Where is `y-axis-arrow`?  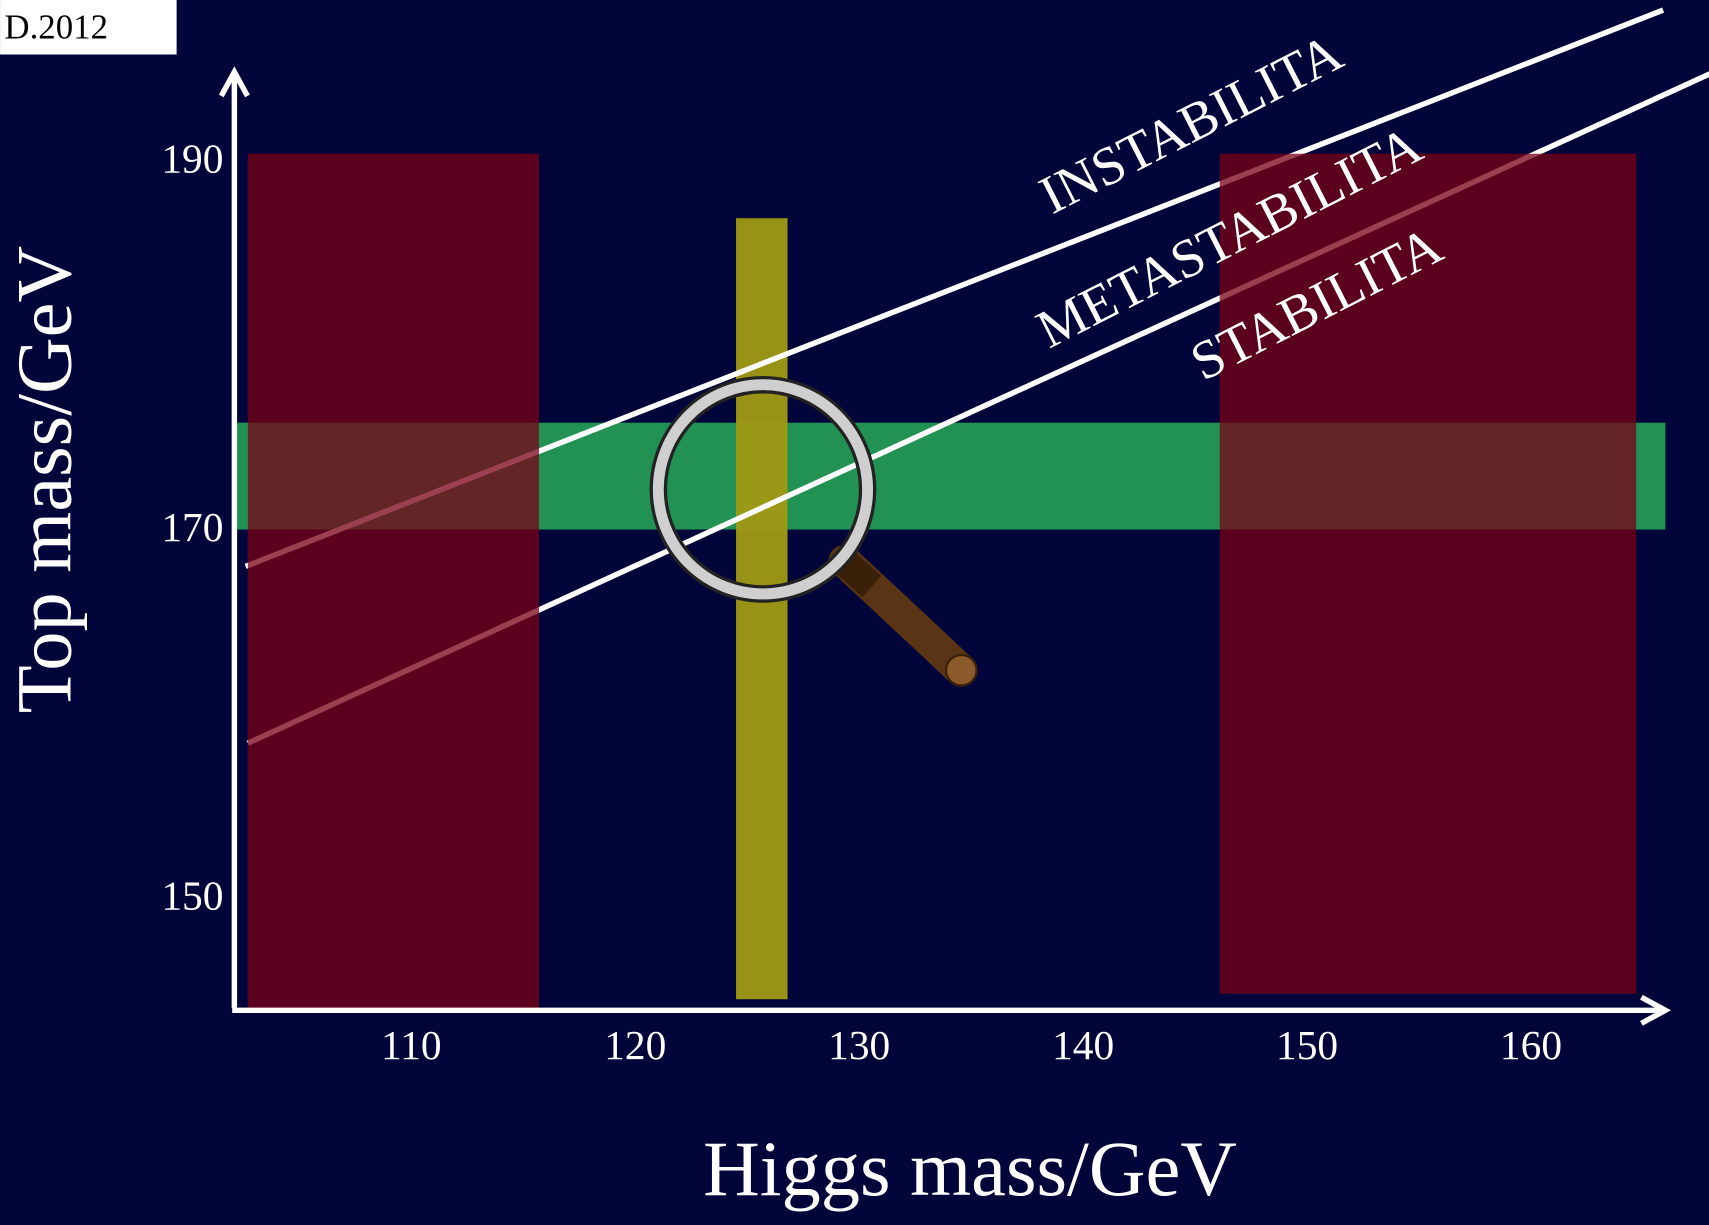 y-axis-arrow is located at coordinates (234, 82).